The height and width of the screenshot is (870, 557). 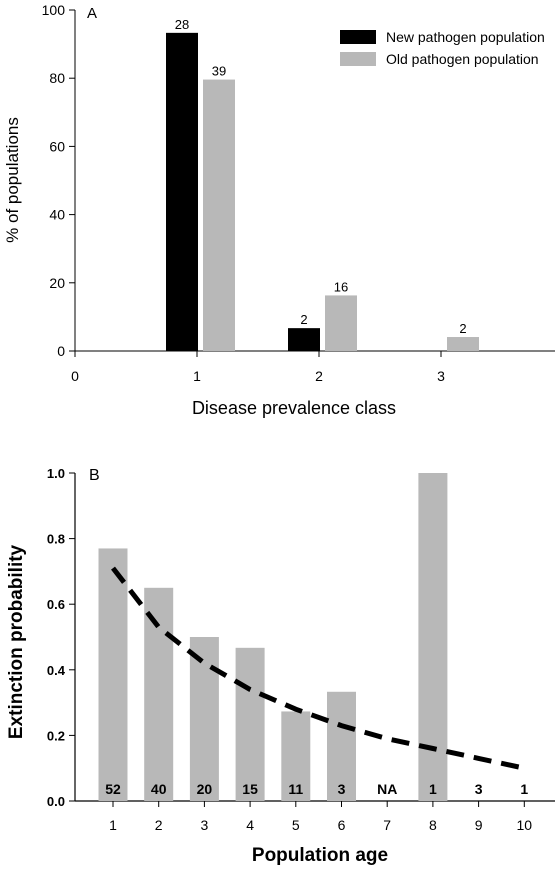 I want to click on x-axis-title: Disease prevalence class, so click(x=294, y=408).